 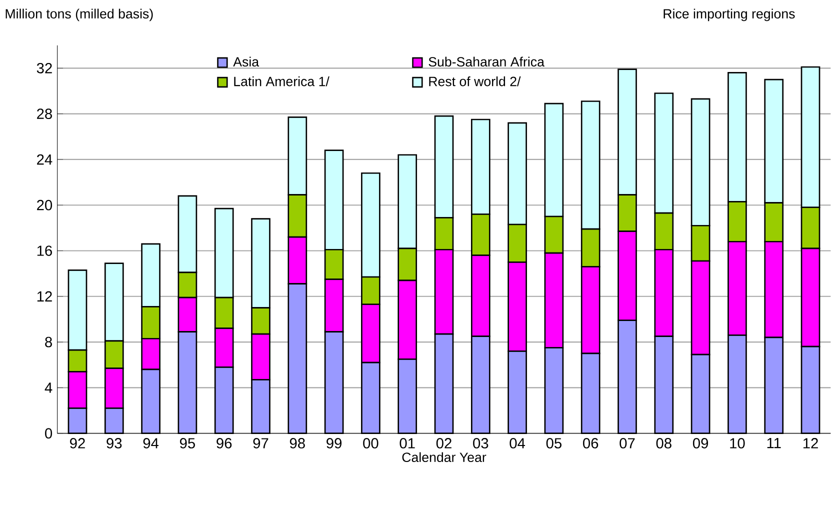 I want to click on x-tick-label: 98, so click(x=297, y=443).